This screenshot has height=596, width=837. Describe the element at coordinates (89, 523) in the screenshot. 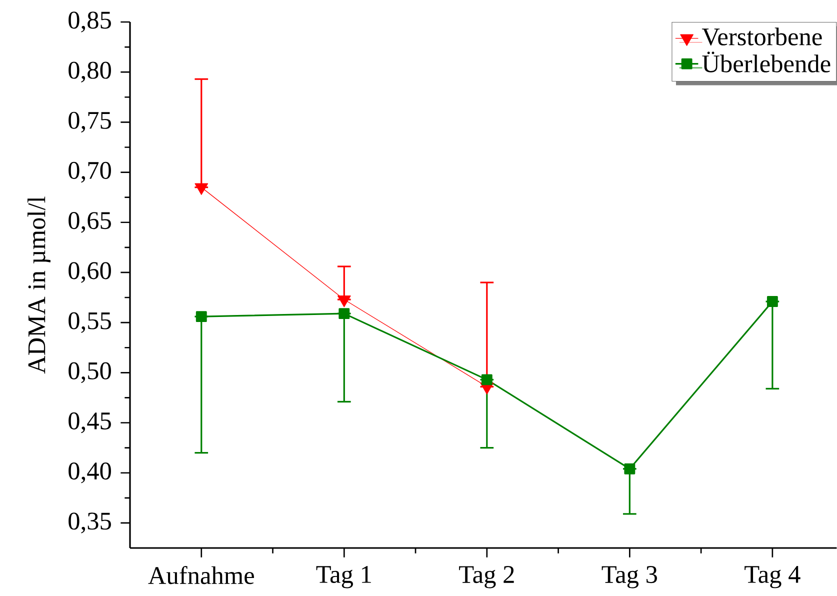

I see `y-tick-label: 0,35` at that location.